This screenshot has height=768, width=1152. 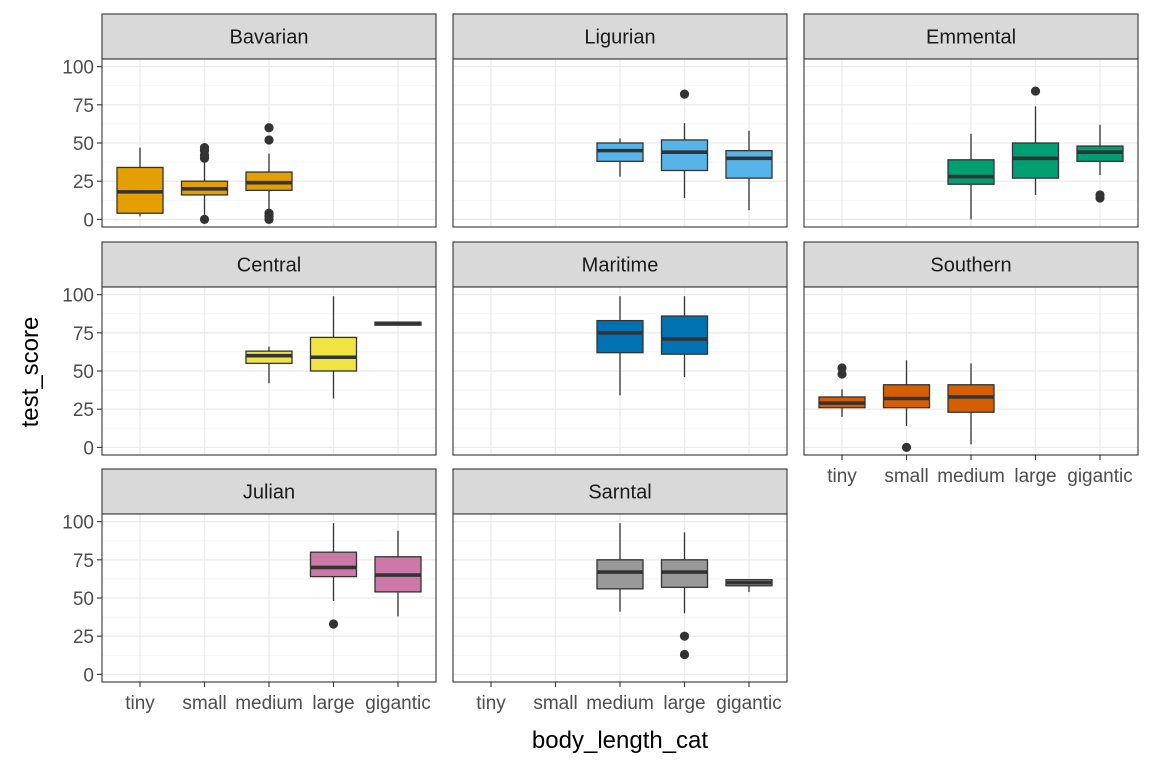 What do you see at coordinates (398, 703) in the screenshot?
I see `x-tick-label: gigantic` at bounding box center [398, 703].